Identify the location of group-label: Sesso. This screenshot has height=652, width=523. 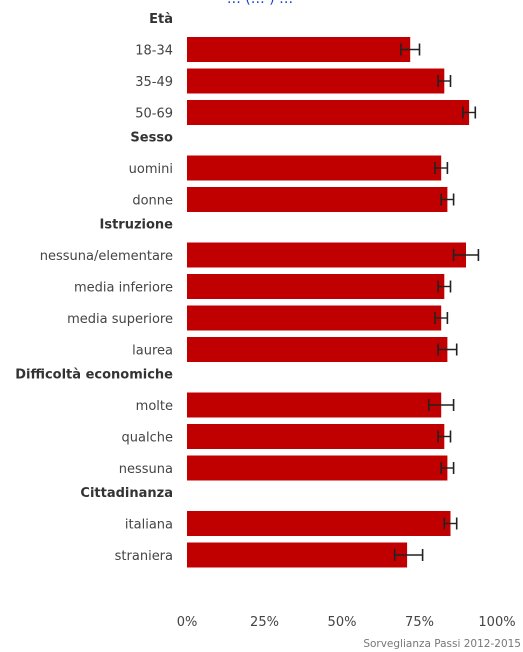
(151, 138).